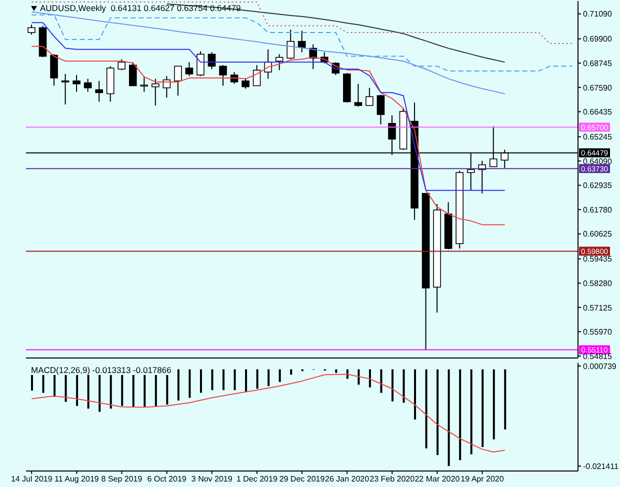  I want to click on y-tick-label: 0.61780, so click(597, 209).